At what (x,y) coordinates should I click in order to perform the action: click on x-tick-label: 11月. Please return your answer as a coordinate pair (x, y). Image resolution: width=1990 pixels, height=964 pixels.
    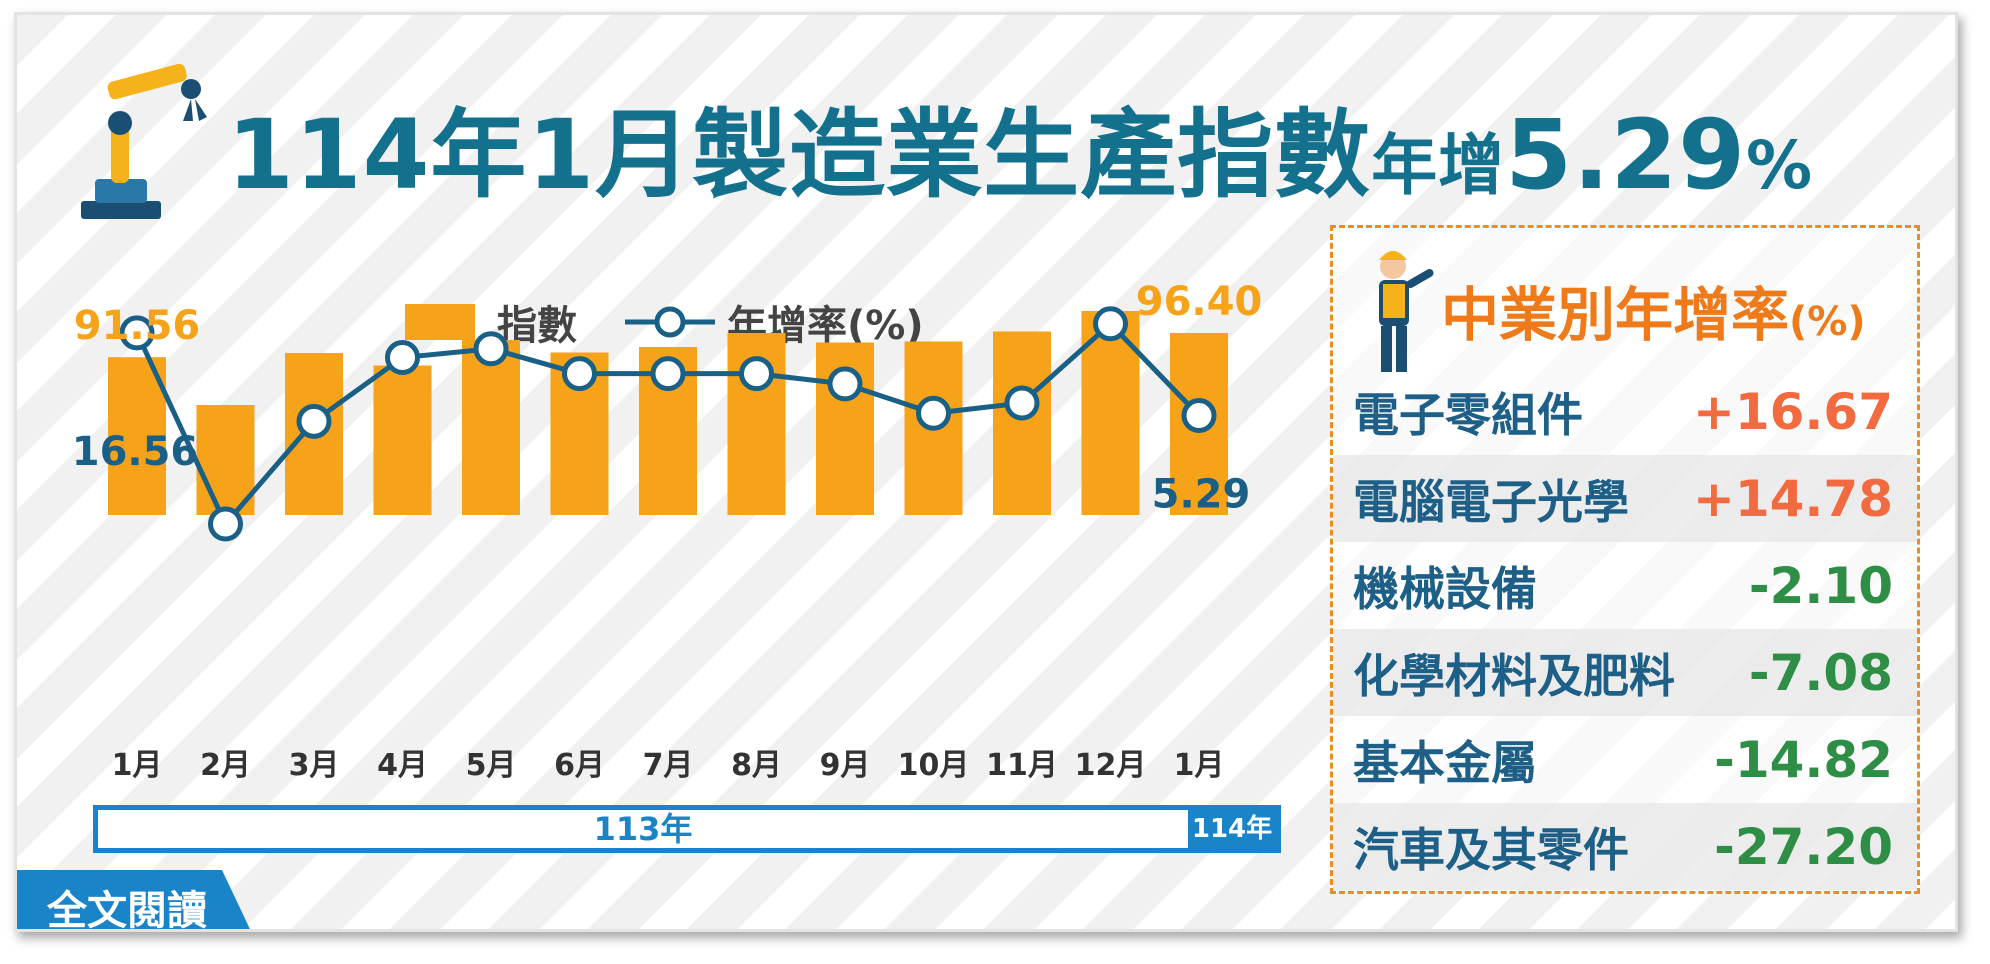
    Looking at the image, I should click on (1022, 765).